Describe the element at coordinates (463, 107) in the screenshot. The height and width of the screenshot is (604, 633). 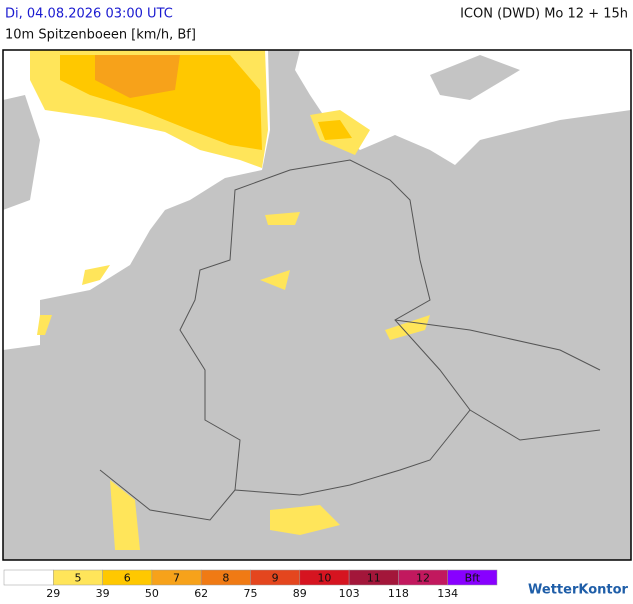
I see `baltic-sea` at that location.